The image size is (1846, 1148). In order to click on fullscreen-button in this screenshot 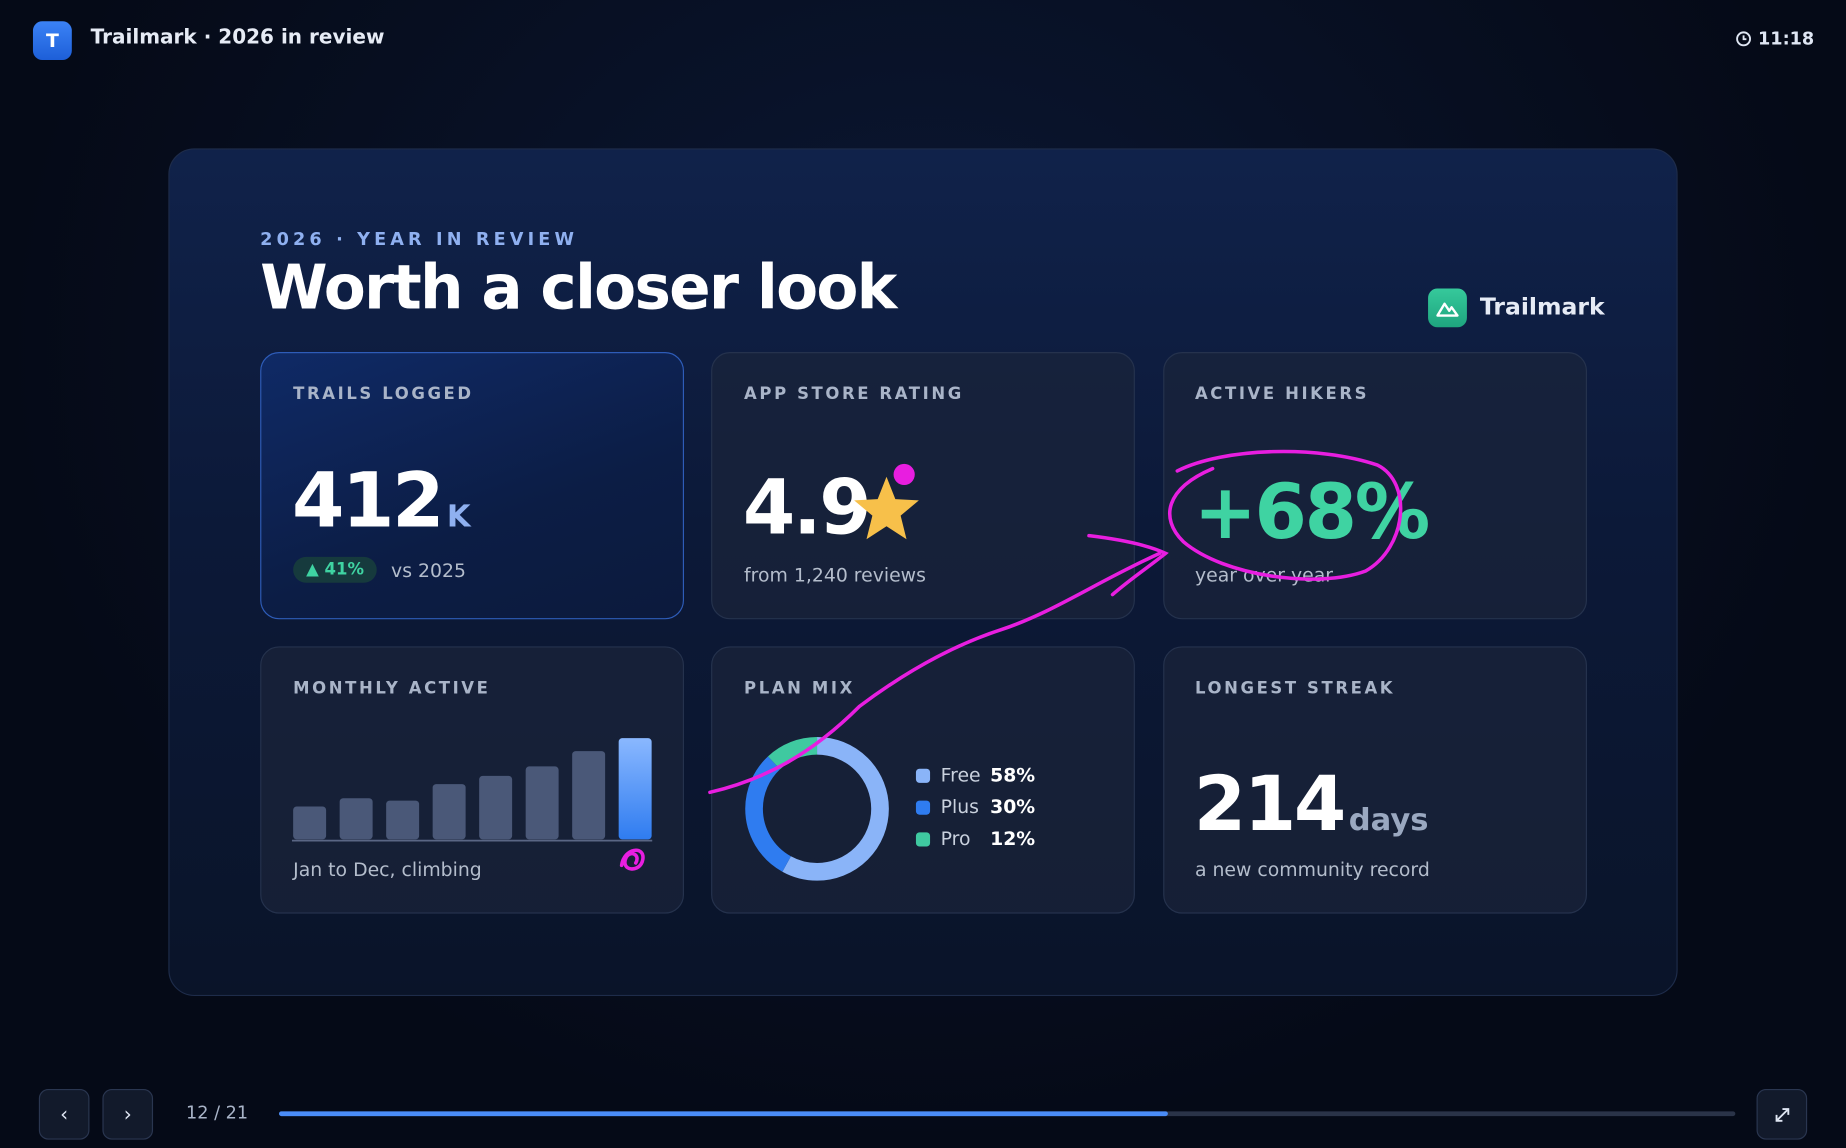, I will do `click(1782, 1114)`.